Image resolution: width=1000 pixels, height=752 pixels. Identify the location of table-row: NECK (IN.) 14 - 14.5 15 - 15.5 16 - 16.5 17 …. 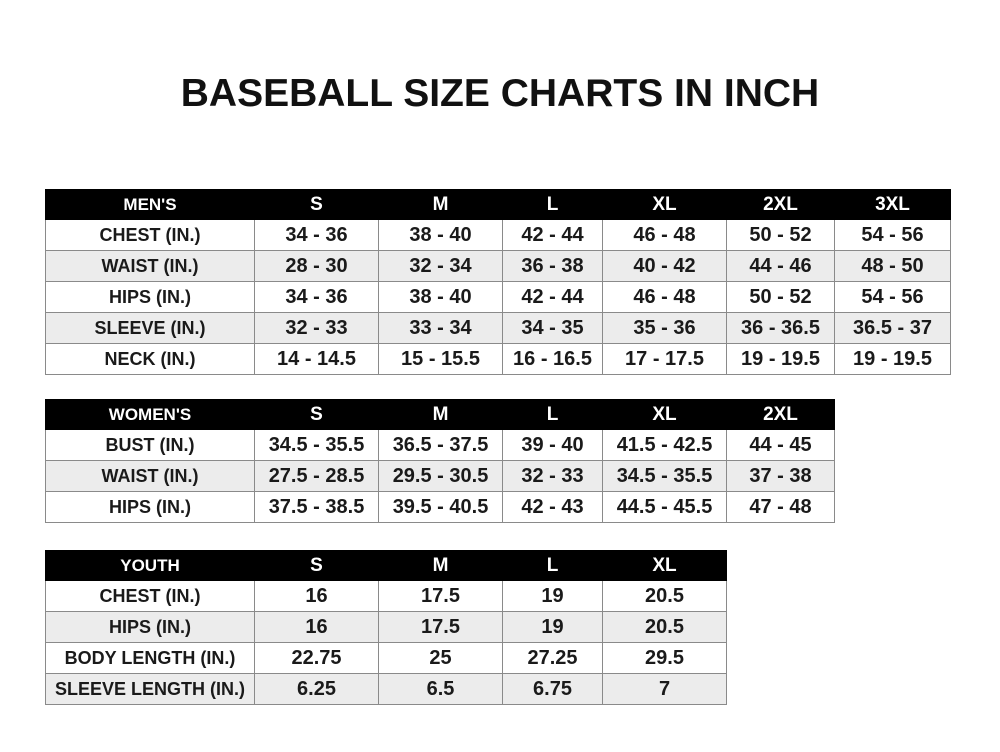
(498, 359).